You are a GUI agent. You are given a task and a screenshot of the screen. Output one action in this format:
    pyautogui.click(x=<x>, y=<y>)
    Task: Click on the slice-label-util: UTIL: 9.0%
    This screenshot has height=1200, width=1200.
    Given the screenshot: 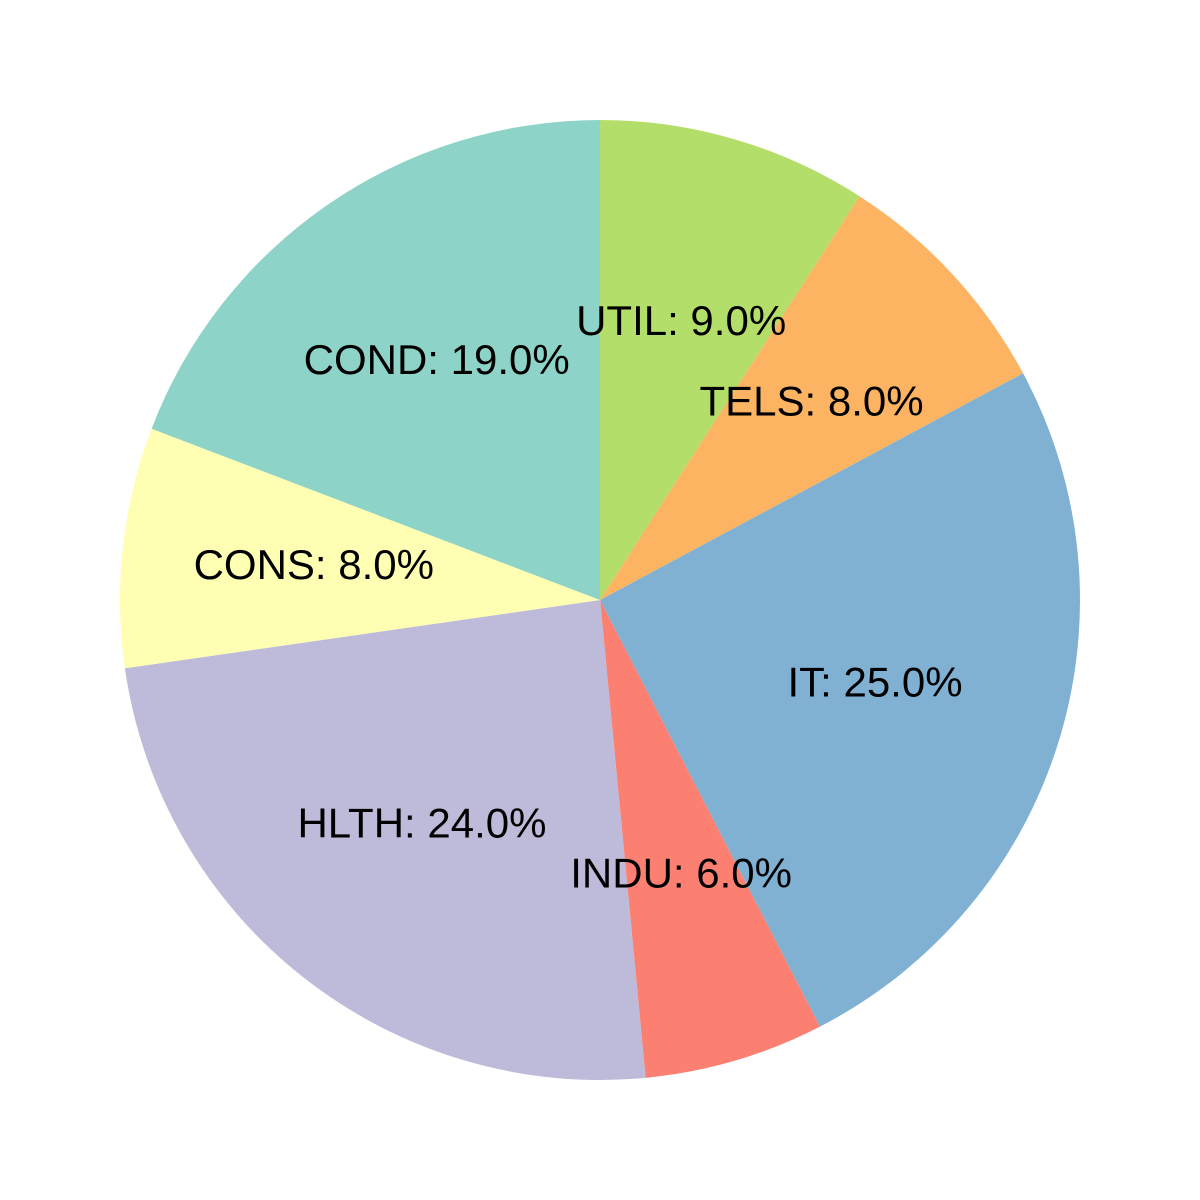 What is the action you would take?
    pyautogui.click(x=681, y=320)
    